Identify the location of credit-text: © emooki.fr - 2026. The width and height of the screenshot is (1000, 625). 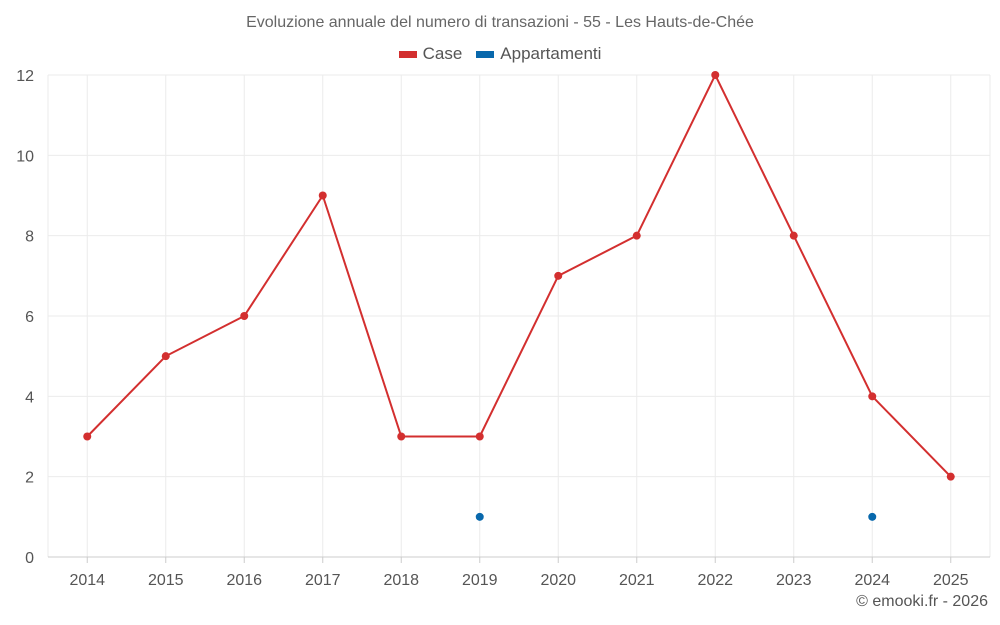
(922, 601).